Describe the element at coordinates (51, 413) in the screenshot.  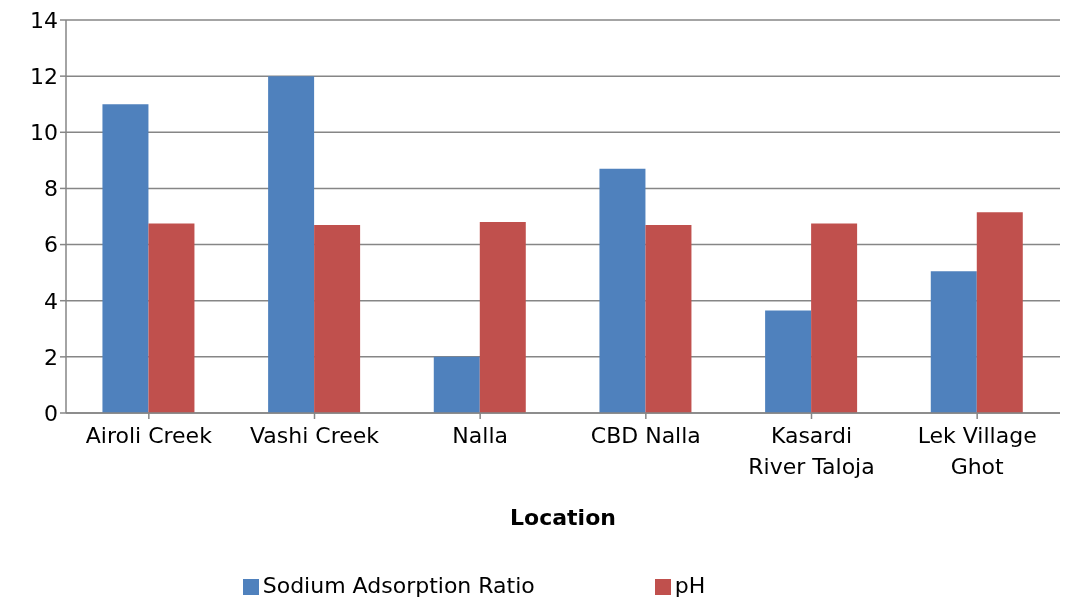
I see `y-tick-label: 0` at that location.